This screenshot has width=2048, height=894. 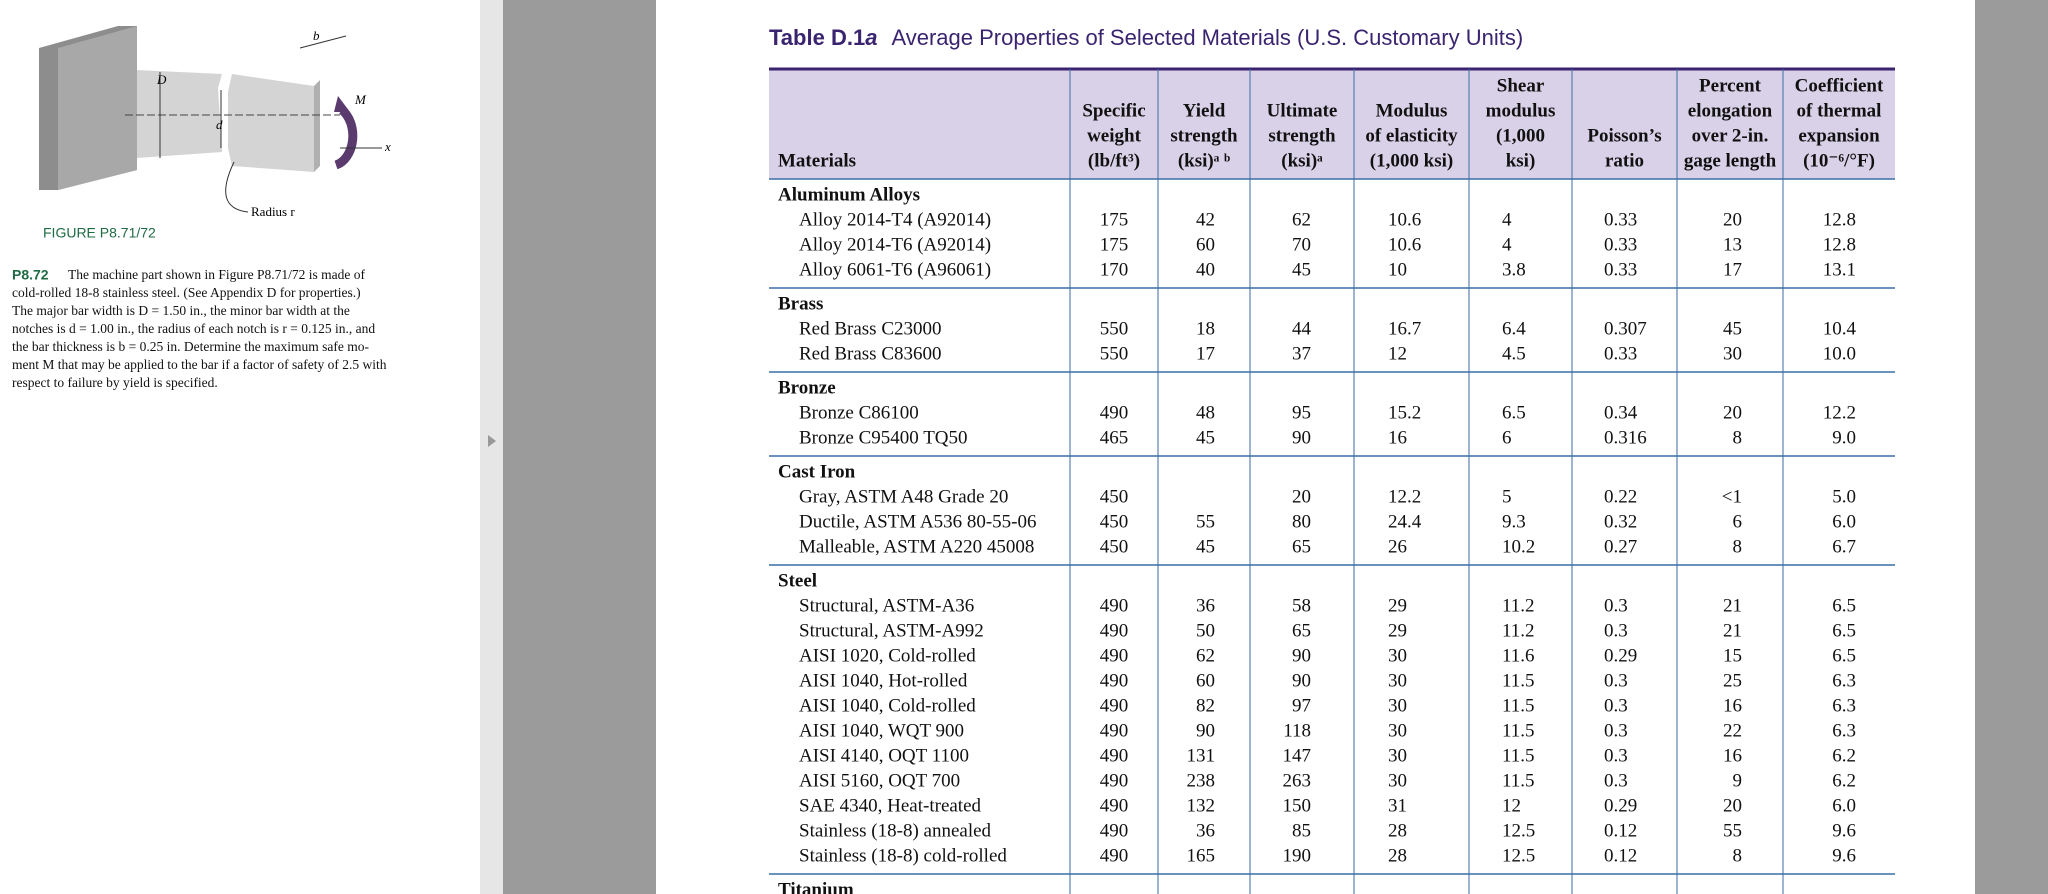 I want to click on gutter, so click(x=2011, y=447).